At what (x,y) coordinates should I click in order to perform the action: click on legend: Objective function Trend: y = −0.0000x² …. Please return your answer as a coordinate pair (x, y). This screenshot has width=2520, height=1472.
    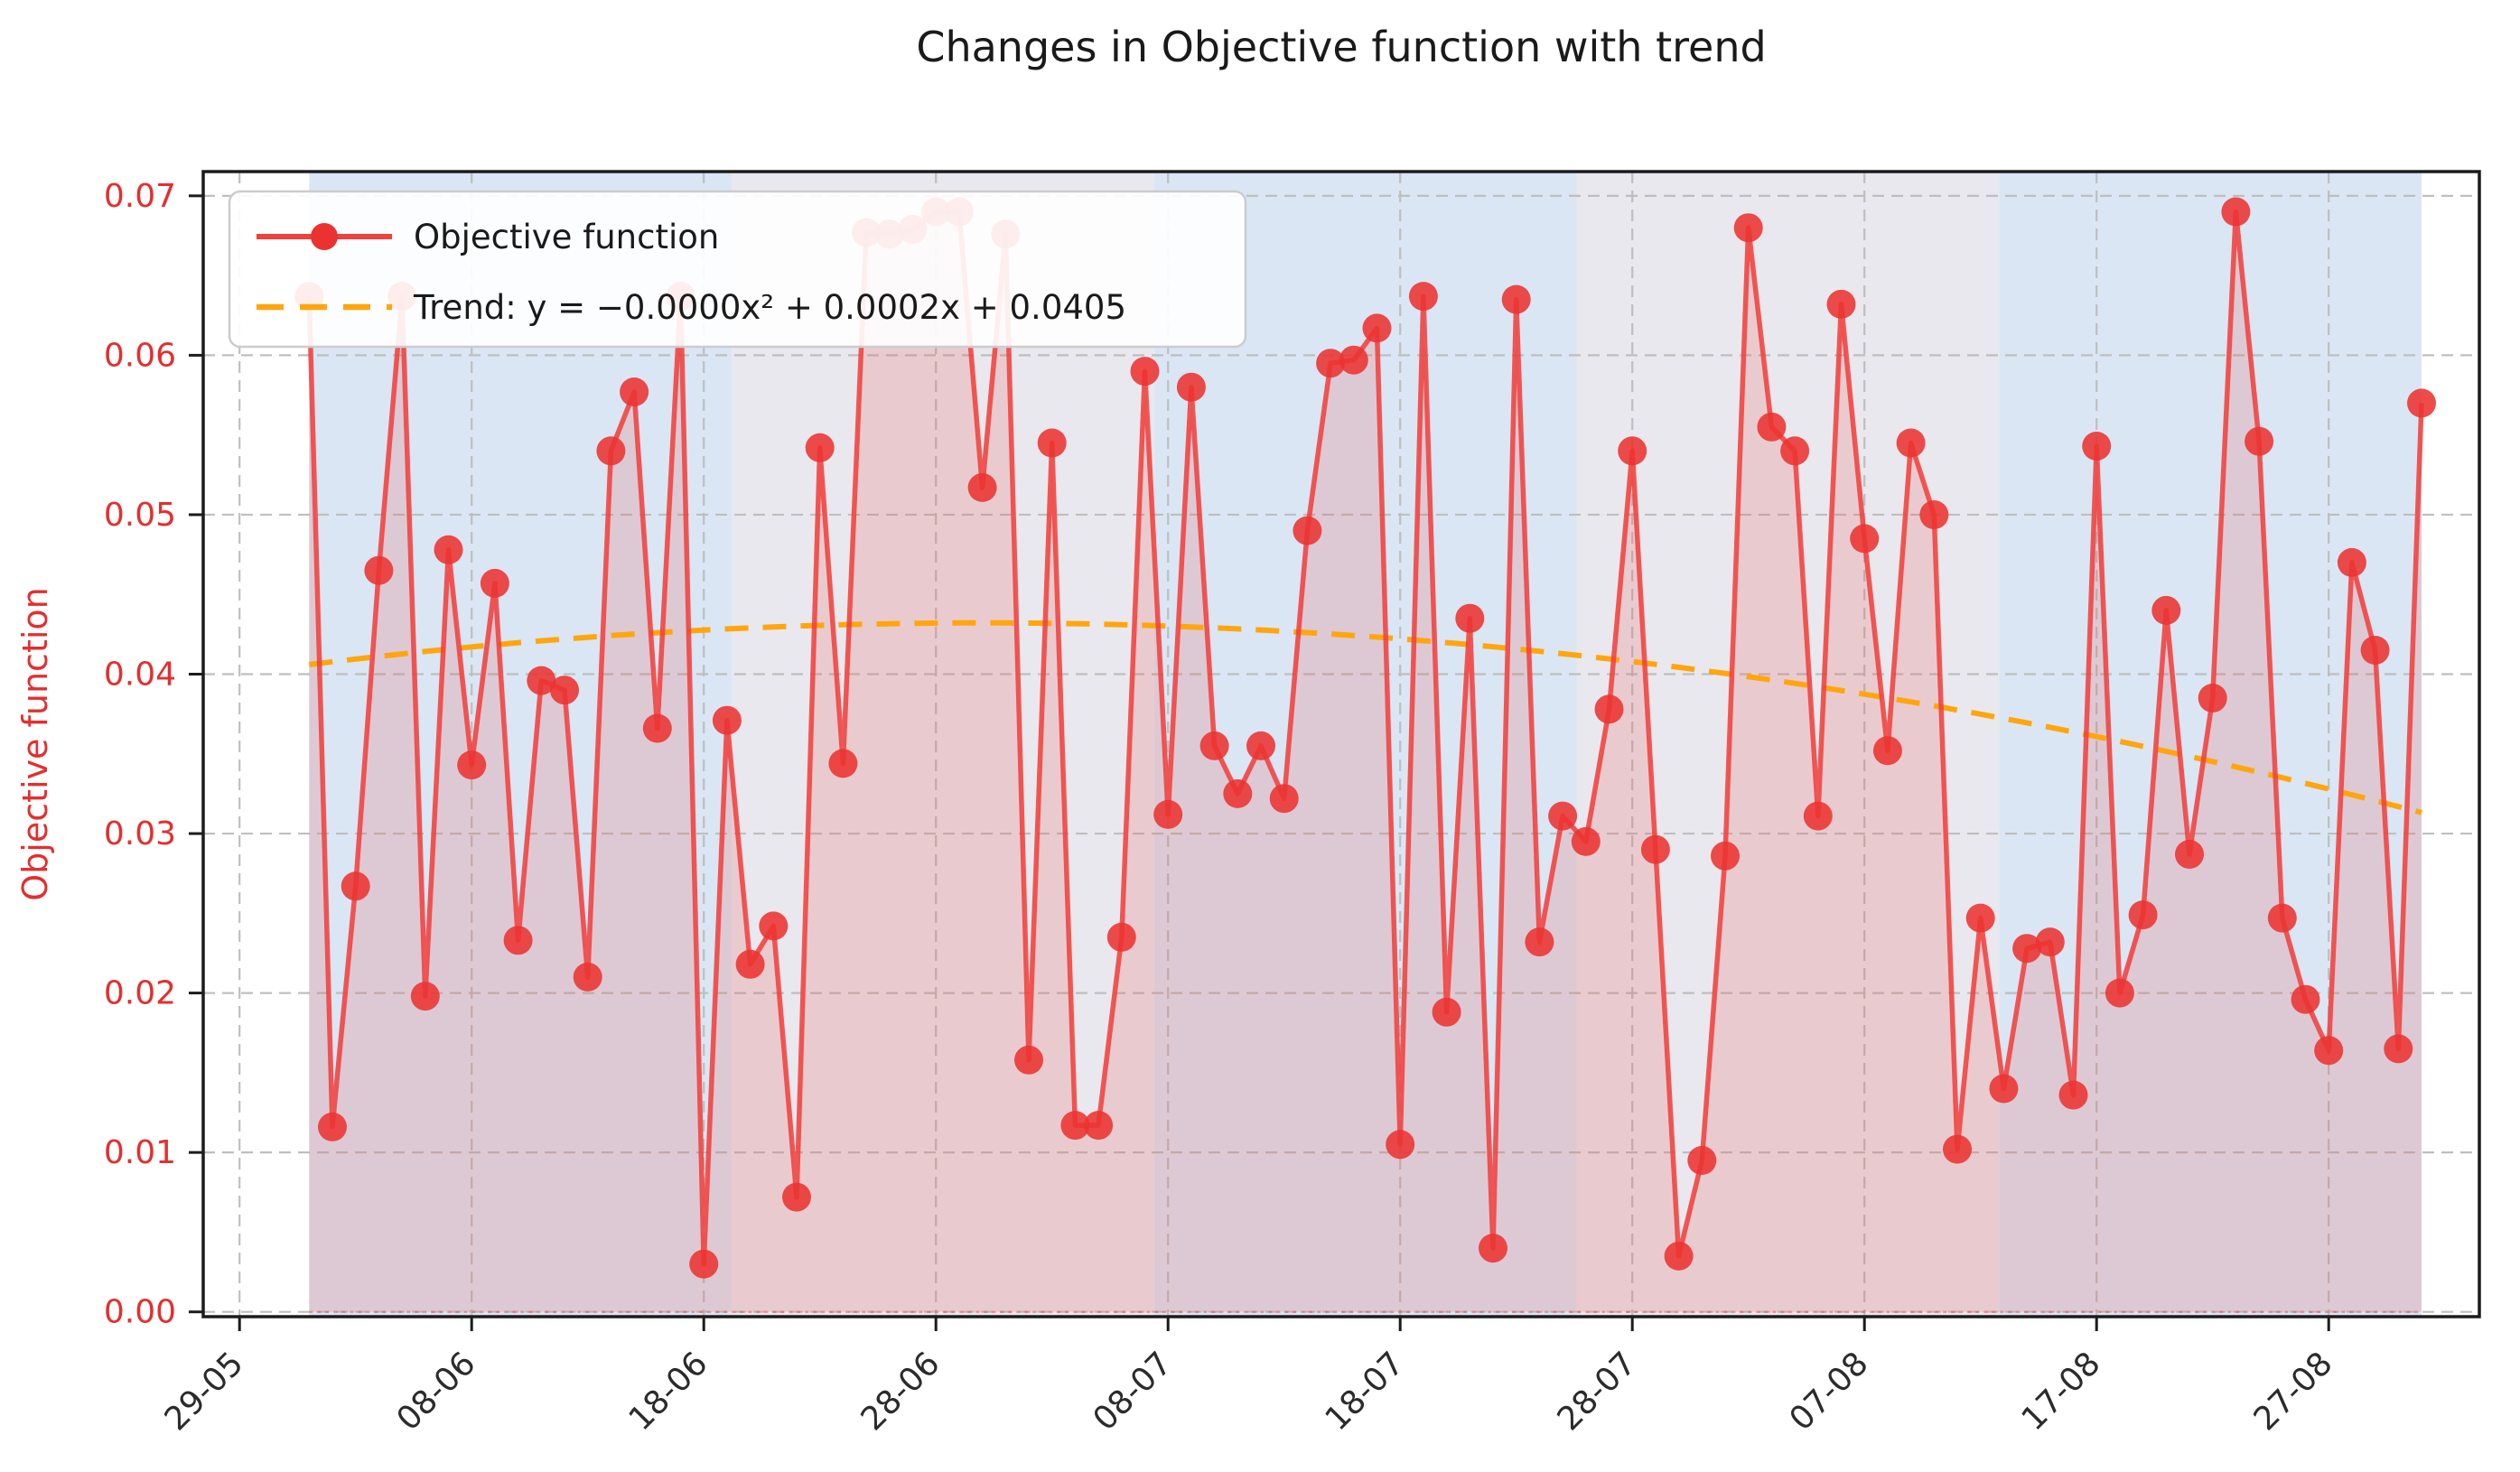
    Looking at the image, I should click on (737, 269).